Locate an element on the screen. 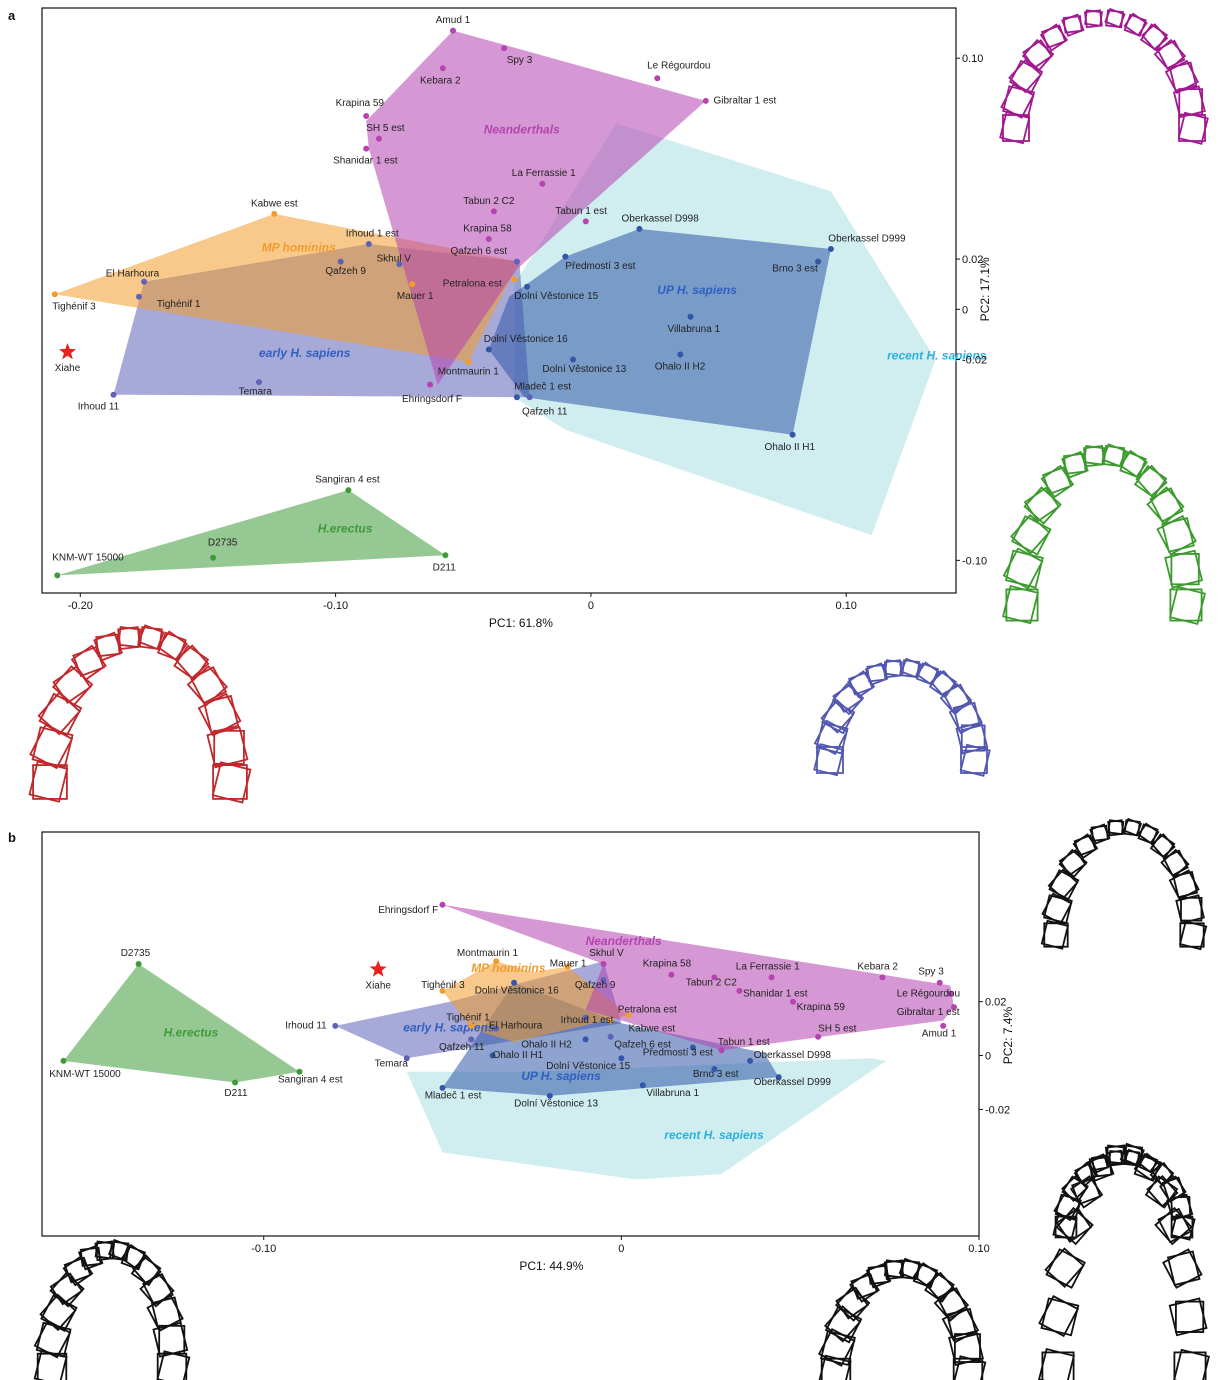  point-d211-a is located at coordinates (445, 555).